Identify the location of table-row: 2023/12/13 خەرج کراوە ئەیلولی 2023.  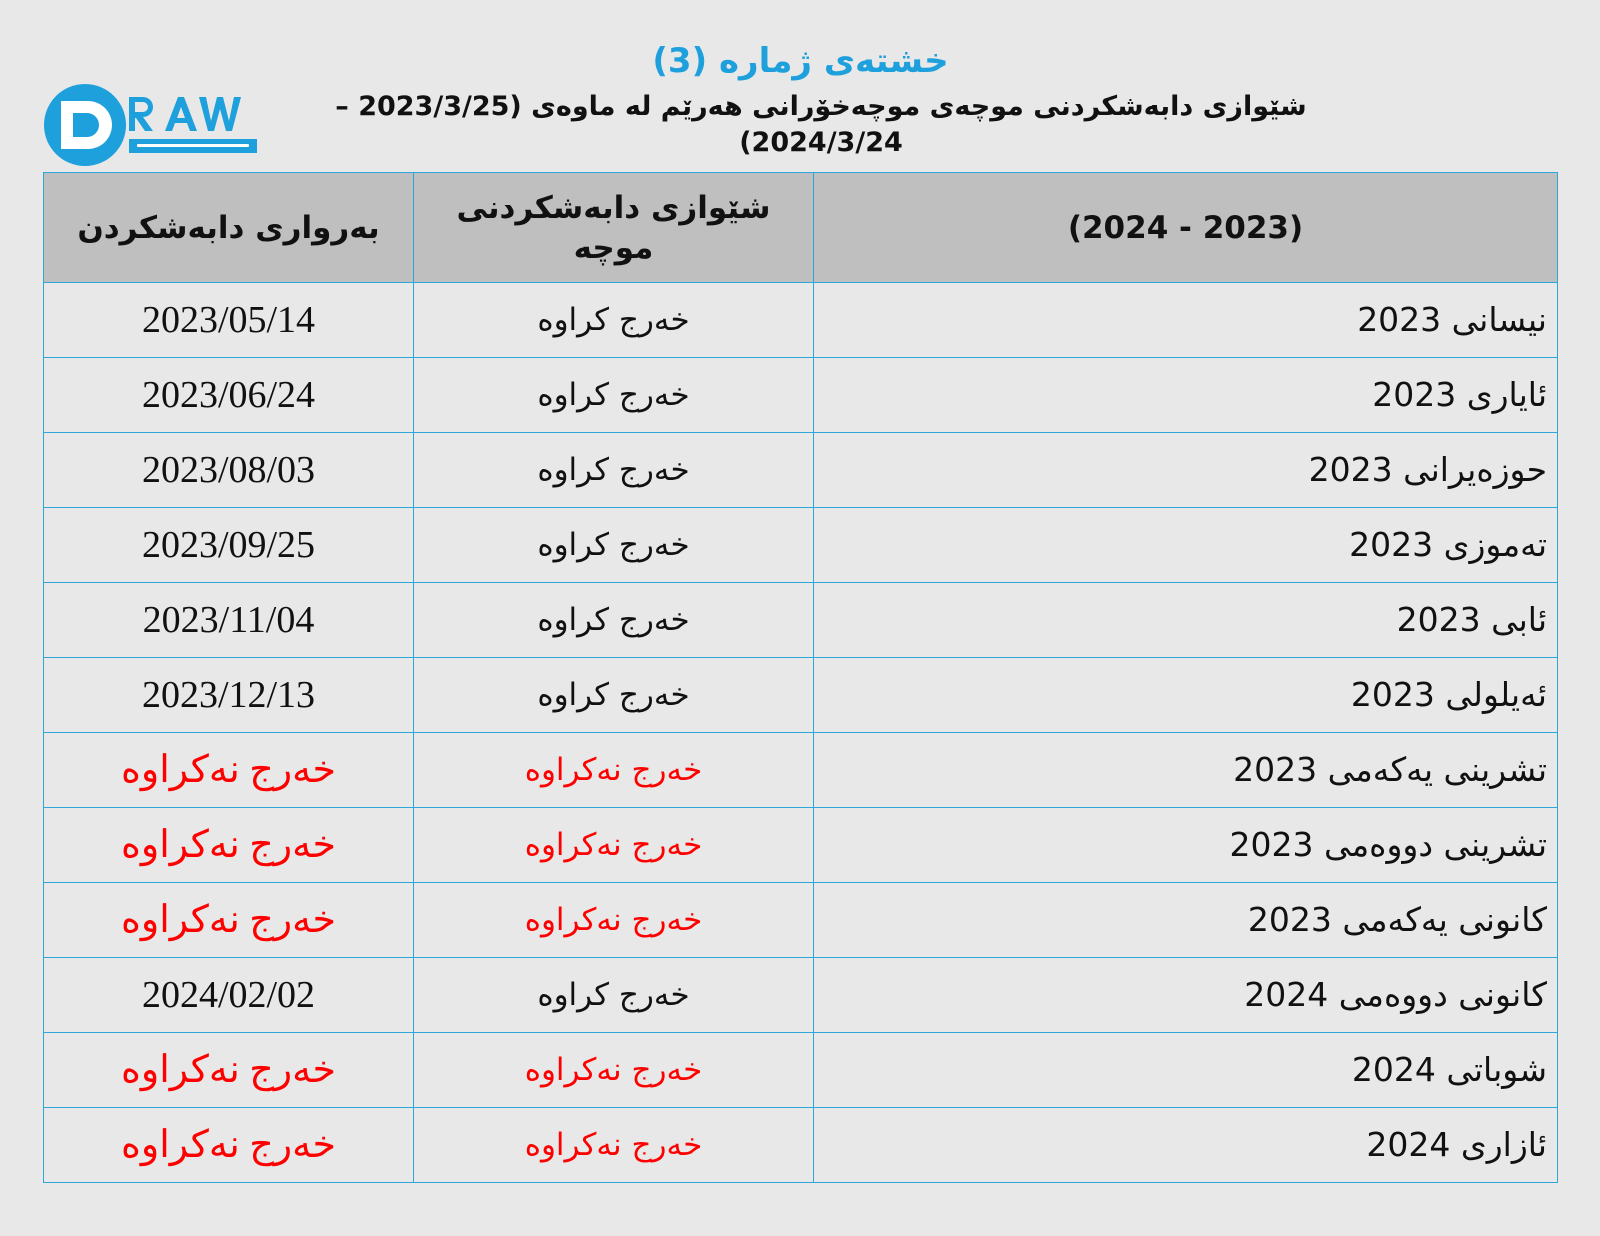
(800, 695).